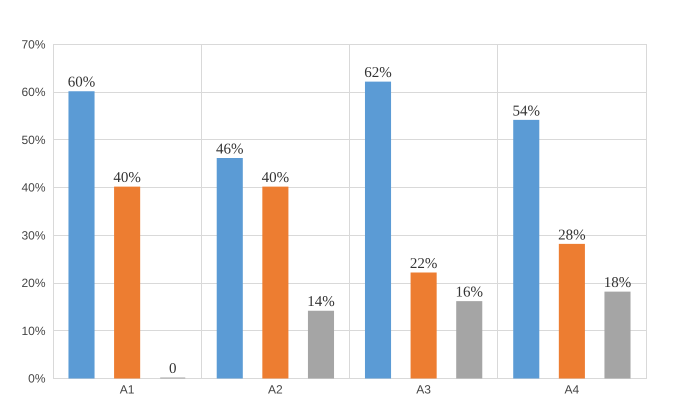 Image resolution: width=681 pixels, height=419 pixels. What do you see at coordinates (469, 292) in the screenshot?
I see `data-label: 16%` at bounding box center [469, 292].